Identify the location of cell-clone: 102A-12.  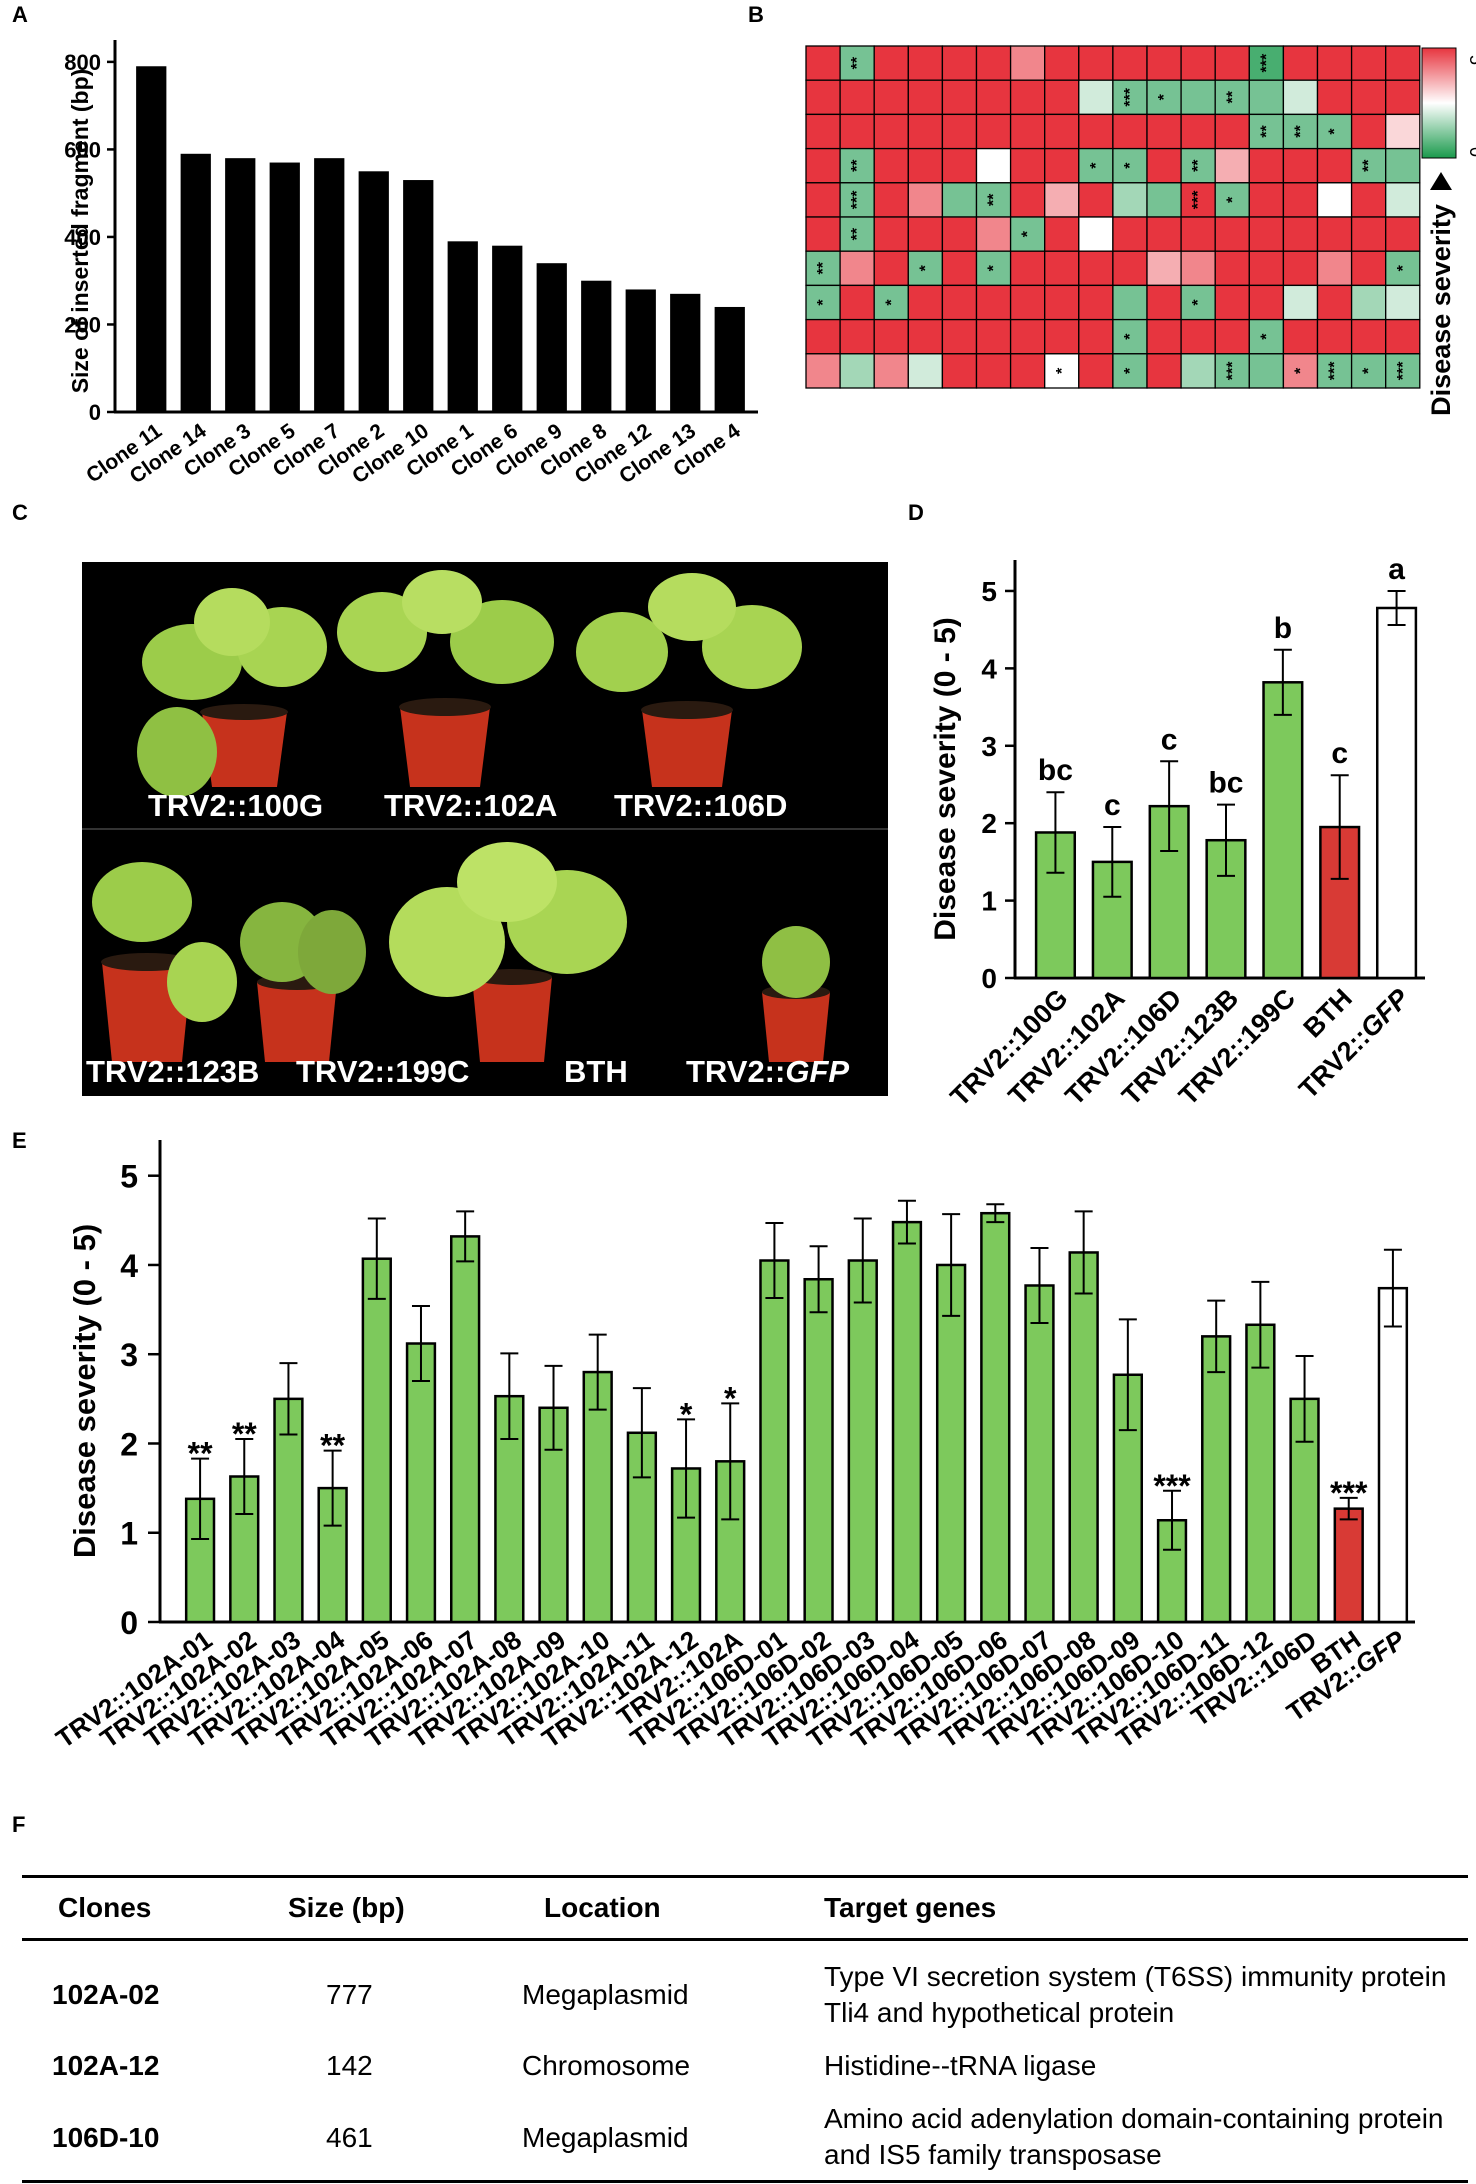
(106, 2065).